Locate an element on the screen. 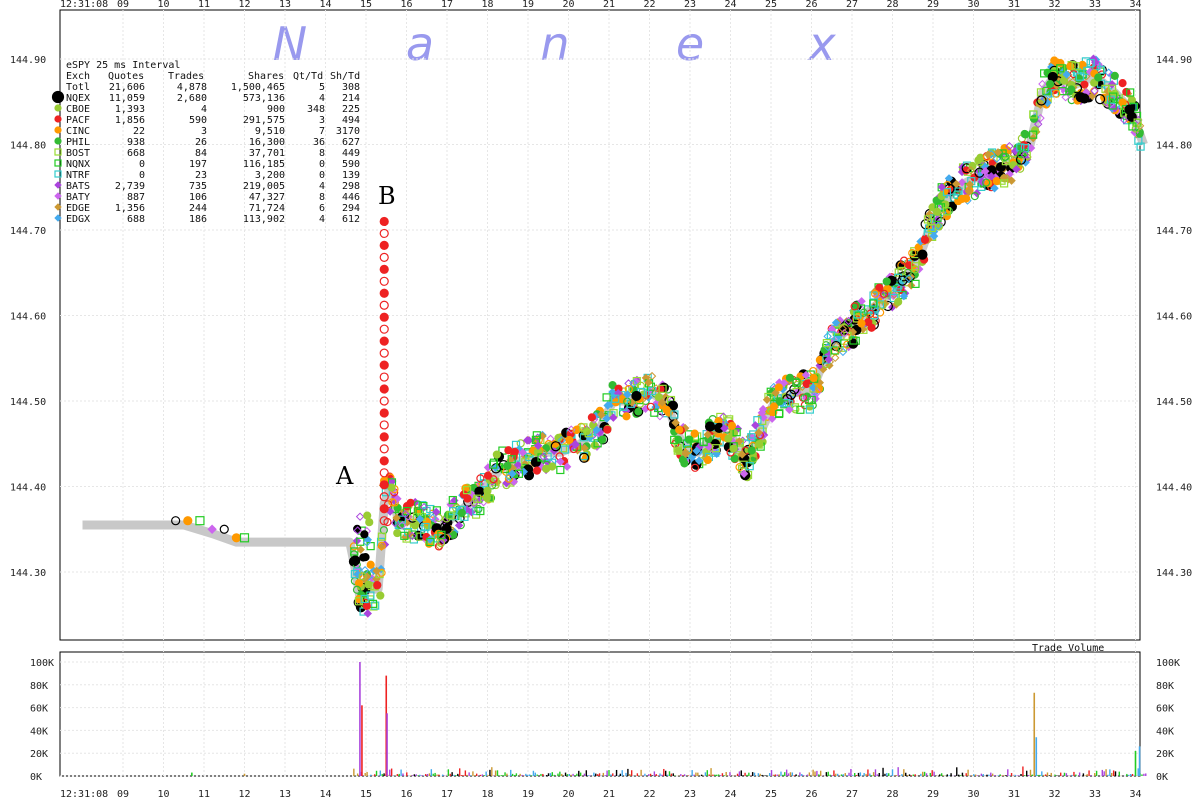 The image size is (1200, 800). x-tick-label-bottom: 24 is located at coordinates (730, 794).